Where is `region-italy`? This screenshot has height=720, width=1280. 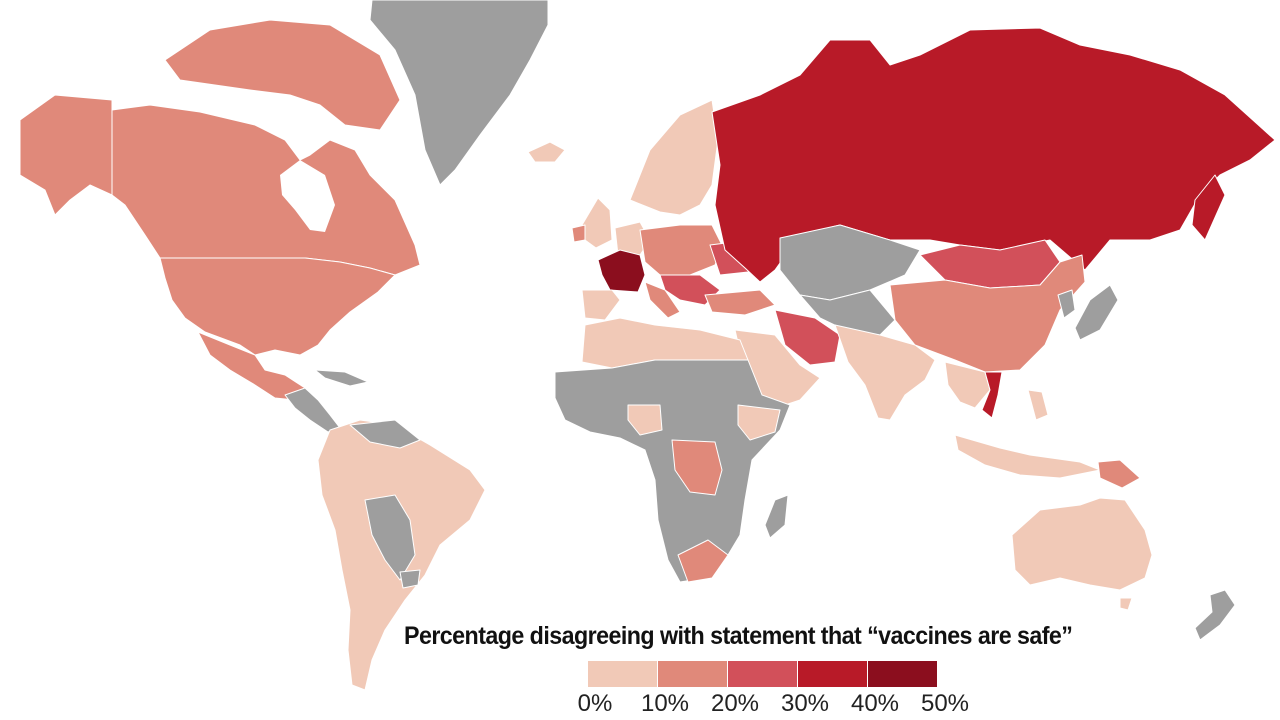 region-italy is located at coordinates (662, 300).